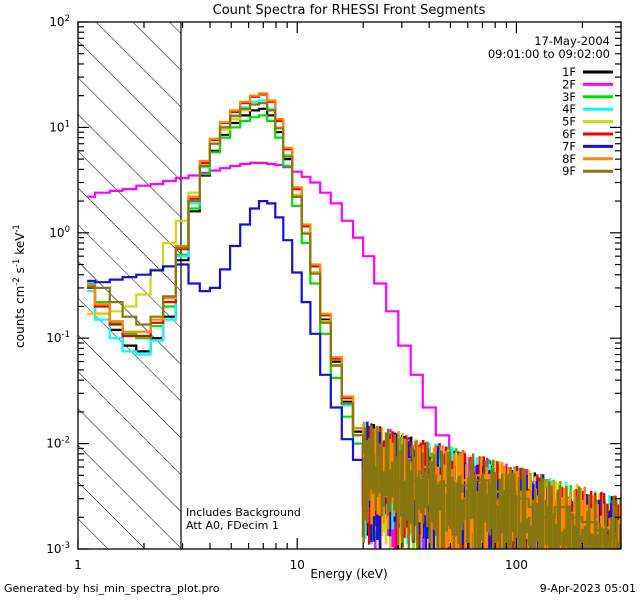 This screenshot has width=640, height=600. Describe the element at coordinates (58, 337) in the screenshot. I see `y-tick-label: 10⁻¹` at that location.